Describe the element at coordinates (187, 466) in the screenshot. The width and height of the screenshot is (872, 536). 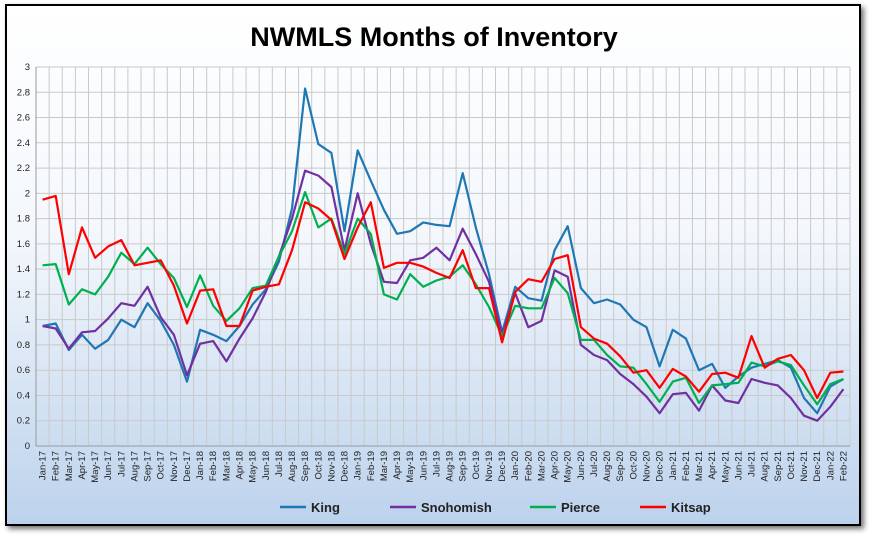
I see `x-tick-label: Dec-17` at that location.